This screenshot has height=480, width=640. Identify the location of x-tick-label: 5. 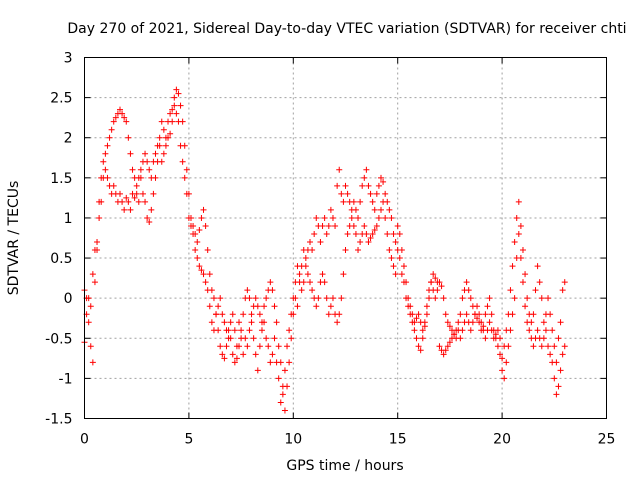
(188, 440).